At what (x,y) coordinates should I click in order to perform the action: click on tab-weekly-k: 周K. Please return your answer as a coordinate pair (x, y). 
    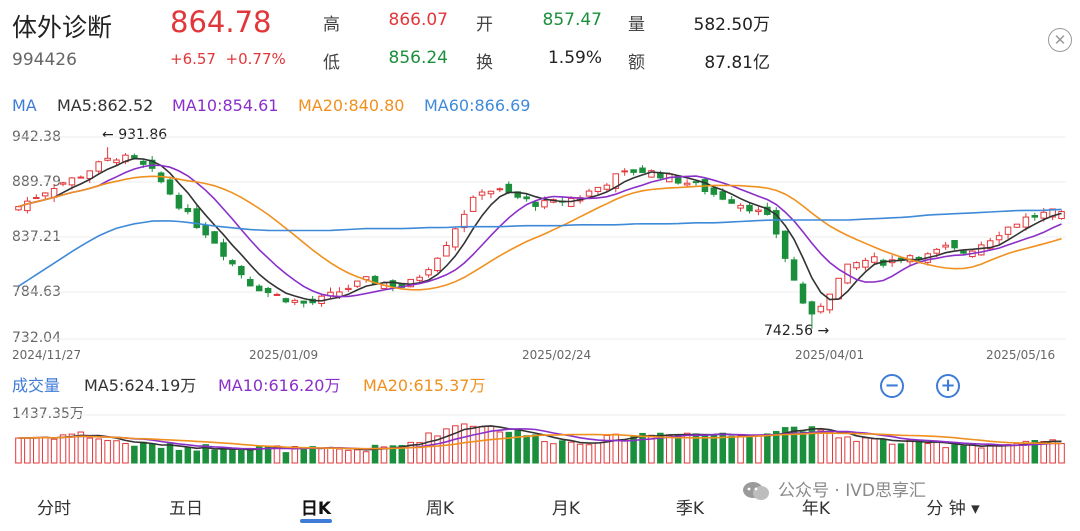
    Looking at the image, I should click on (440, 509).